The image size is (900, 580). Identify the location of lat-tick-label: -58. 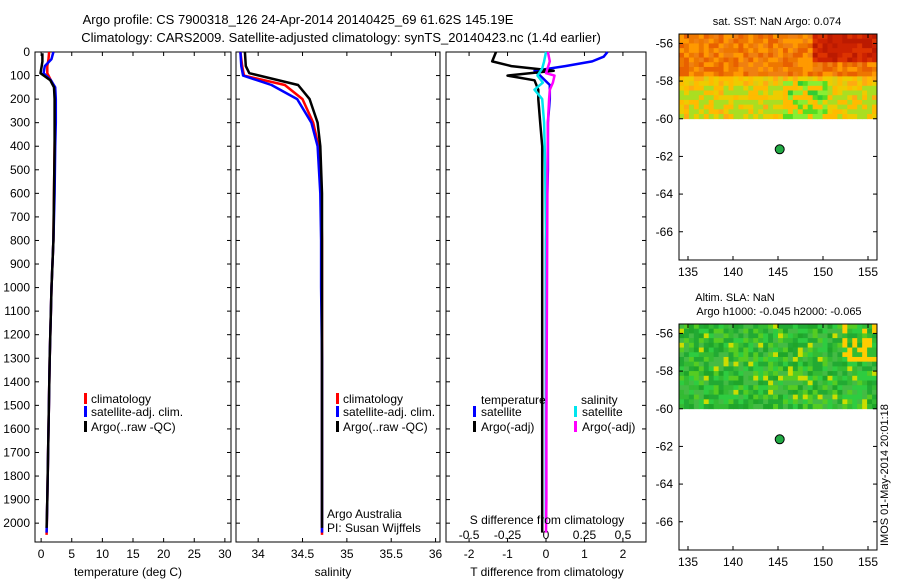
(665, 371).